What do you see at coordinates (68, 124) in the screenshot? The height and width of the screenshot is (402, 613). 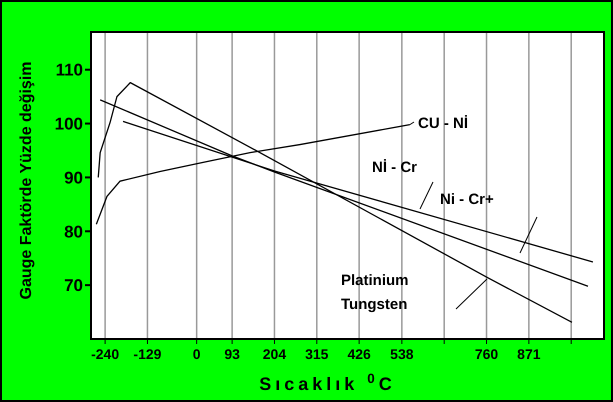 I see `y-tick-label: 100` at bounding box center [68, 124].